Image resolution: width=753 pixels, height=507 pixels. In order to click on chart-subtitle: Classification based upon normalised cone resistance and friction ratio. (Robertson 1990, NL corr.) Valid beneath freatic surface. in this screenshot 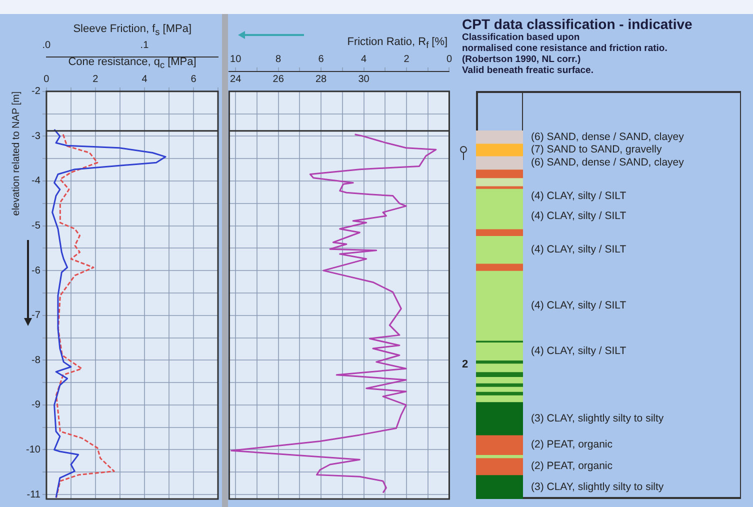, I will do `click(565, 54)`.